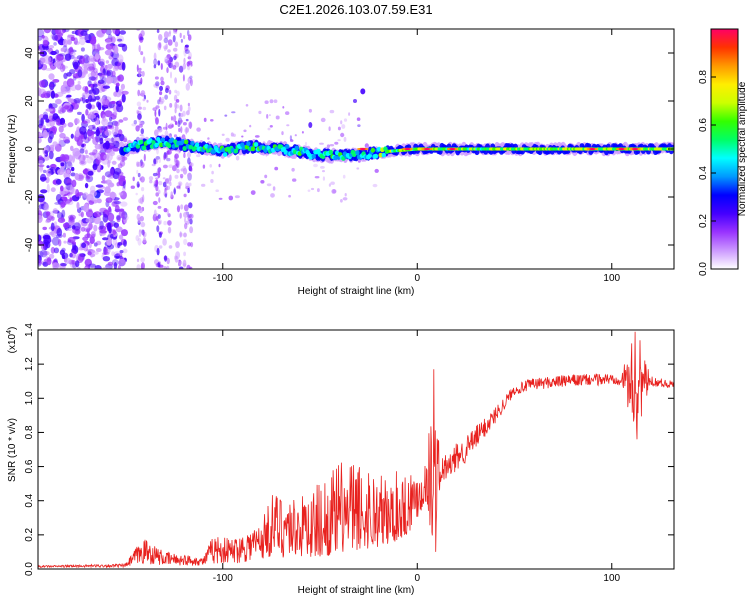 The width and height of the screenshot is (750, 600). What do you see at coordinates (29, 149) in the screenshot?
I see `spectrogram-ytick-label: 0` at bounding box center [29, 149].